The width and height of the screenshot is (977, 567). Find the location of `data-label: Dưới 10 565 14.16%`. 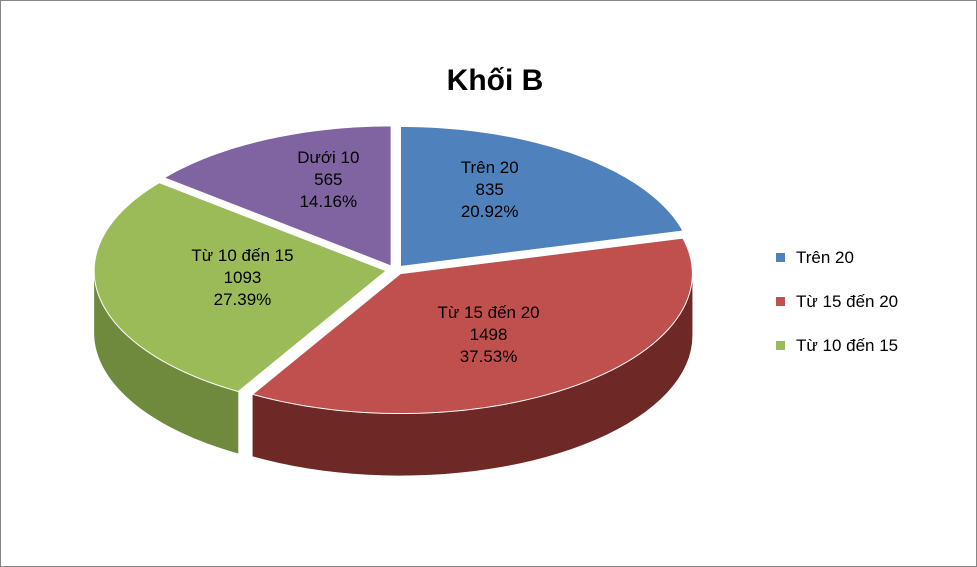

data-label: Dưới 10 565 14.16% is located at coordinates (328, 180).